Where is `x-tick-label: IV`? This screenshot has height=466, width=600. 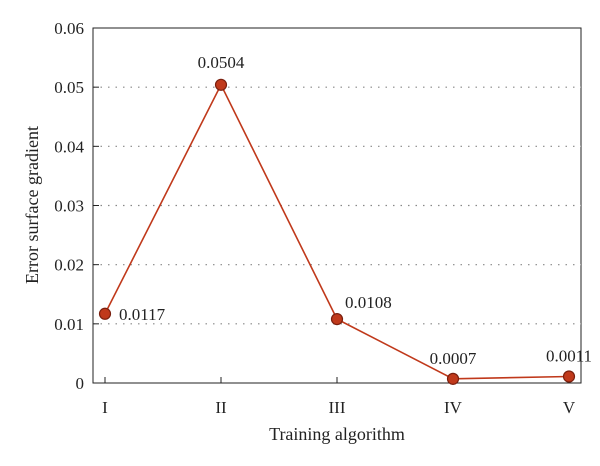 x-tick-label: IV is located at coordinates (453, 407).